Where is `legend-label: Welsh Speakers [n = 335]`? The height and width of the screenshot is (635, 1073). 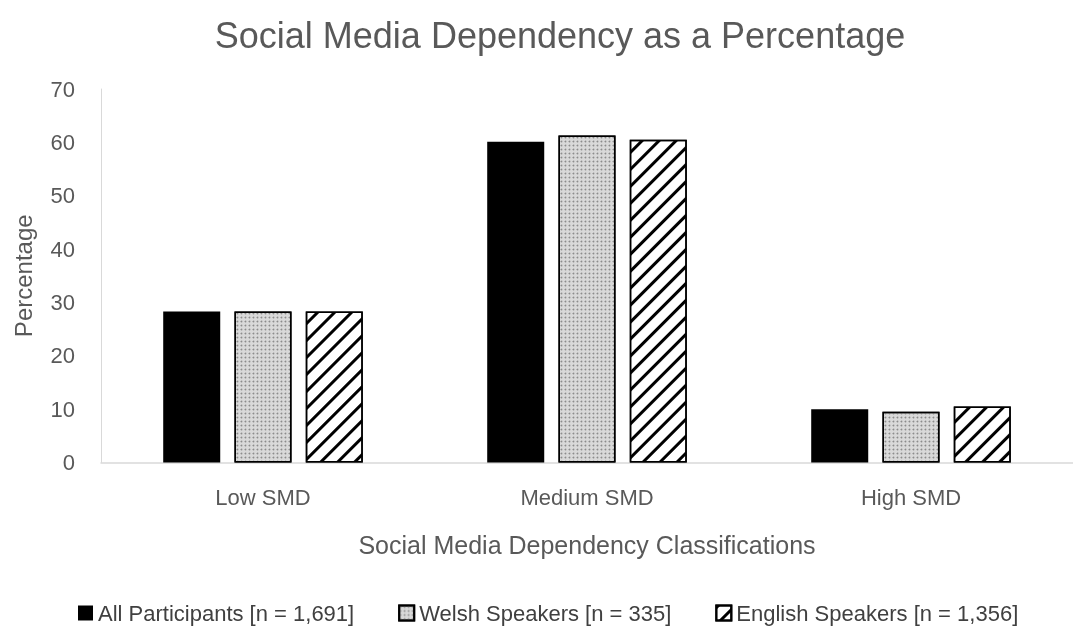
legend-label: Welsh Speakers [n = 335] is located at coordinates (545, 613).